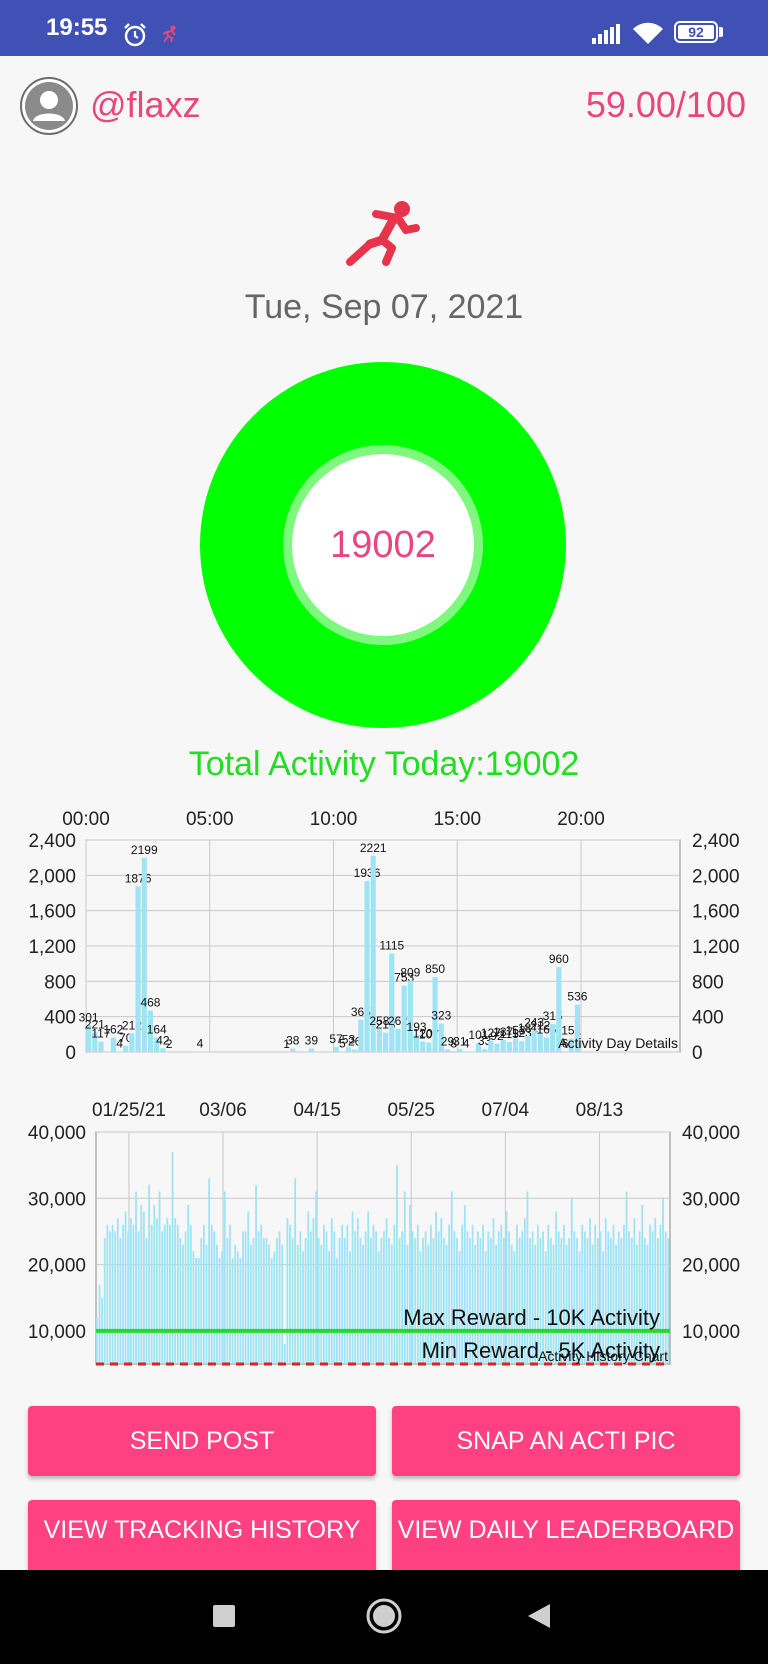  Describe the element at coordinates (349, 1039) in the screenshot. I see `day-chart-data-label: 53` at that location.